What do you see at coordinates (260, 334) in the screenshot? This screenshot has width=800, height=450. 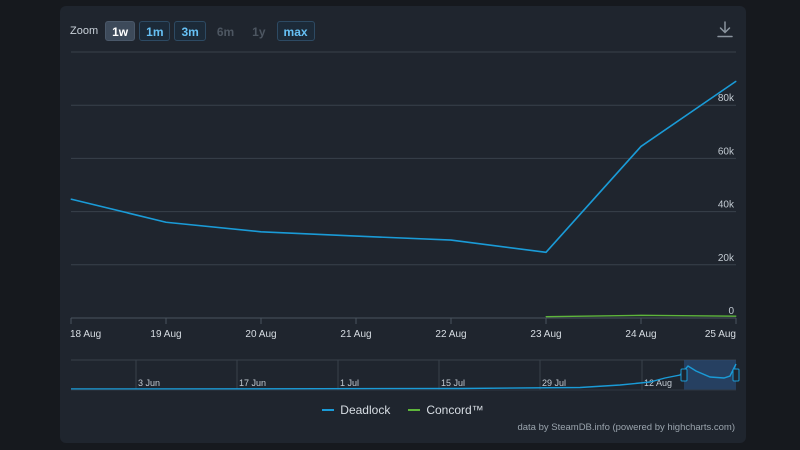 I see `x-tick-label: 20 Aug` at bounding box center [260, 334].